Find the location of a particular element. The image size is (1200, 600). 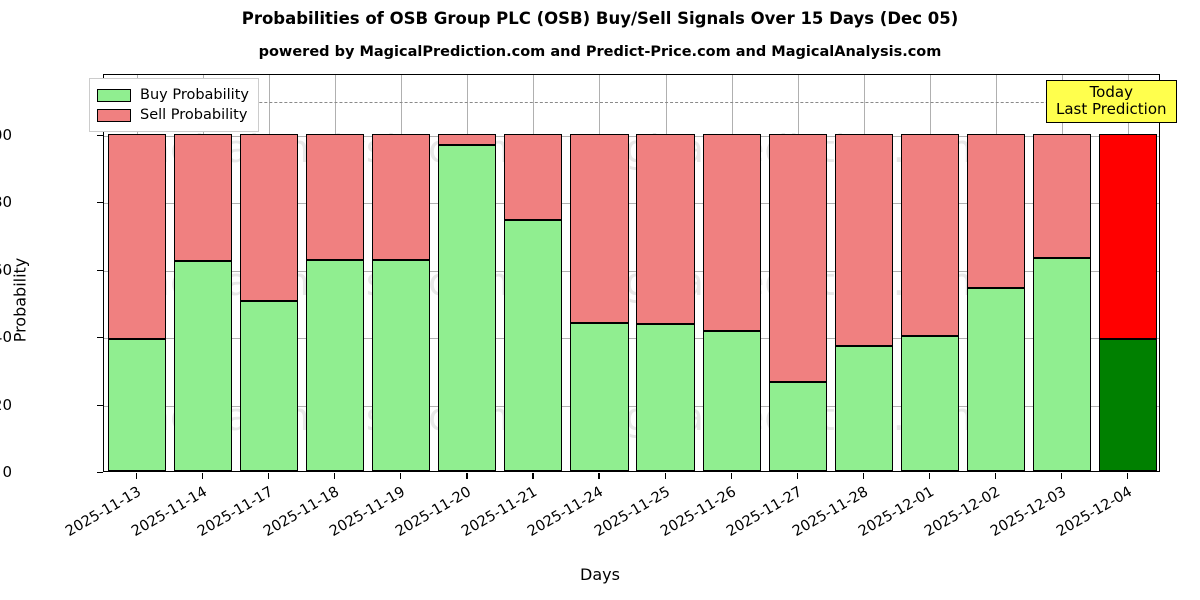

legend-item-buy: Buy Probability is located at coordinates (173, 95).